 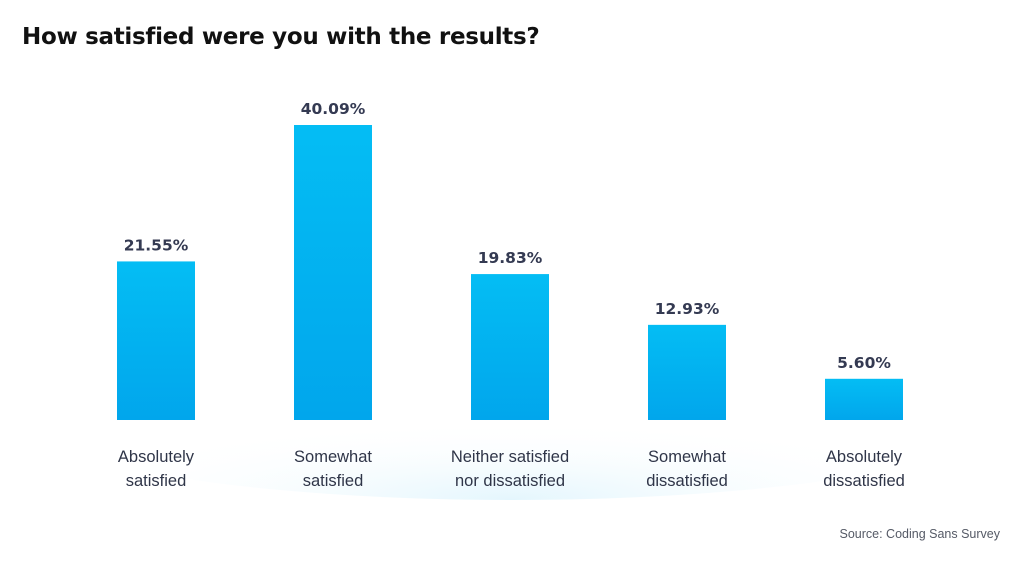 What do you see at coordinates (333, 469) in the screenshot?
I see `category-label: Somewhat satisfied` at bounding box center [333, 469].